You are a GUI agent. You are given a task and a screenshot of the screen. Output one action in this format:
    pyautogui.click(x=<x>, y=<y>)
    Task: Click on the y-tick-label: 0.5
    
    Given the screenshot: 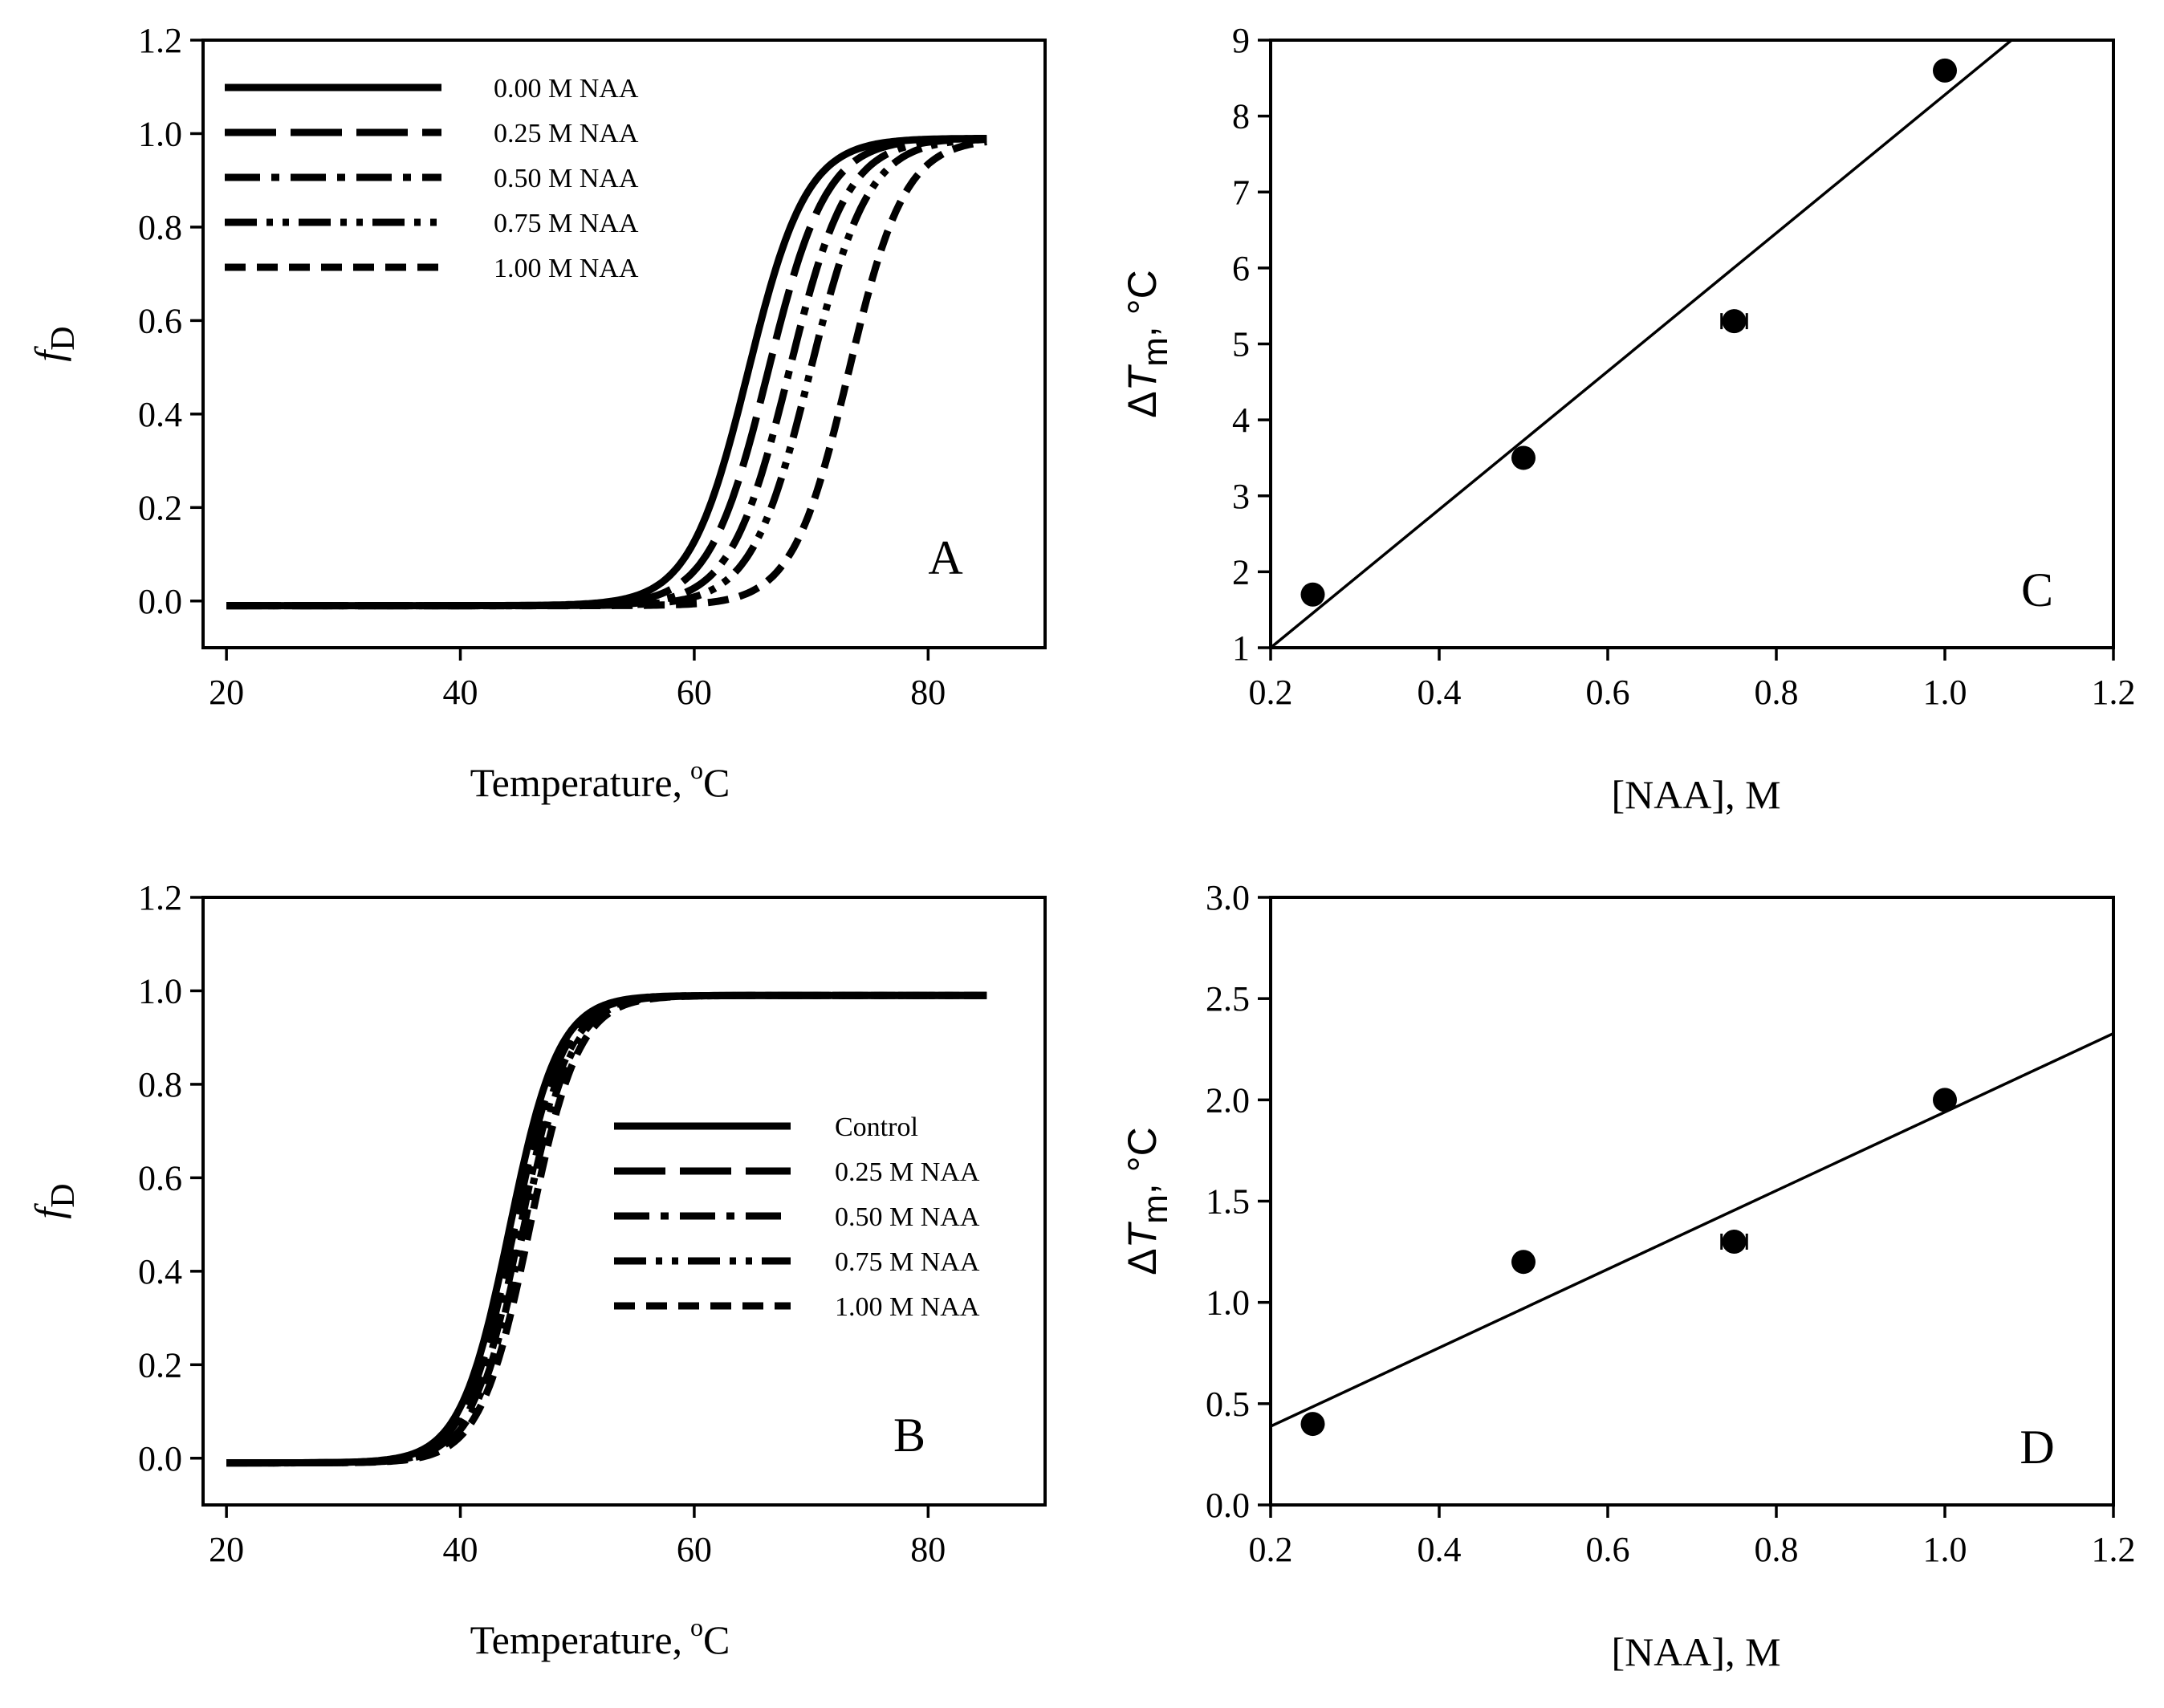 What is the action you would take?
    pyautogui.click(x=1228, y=1404)
    